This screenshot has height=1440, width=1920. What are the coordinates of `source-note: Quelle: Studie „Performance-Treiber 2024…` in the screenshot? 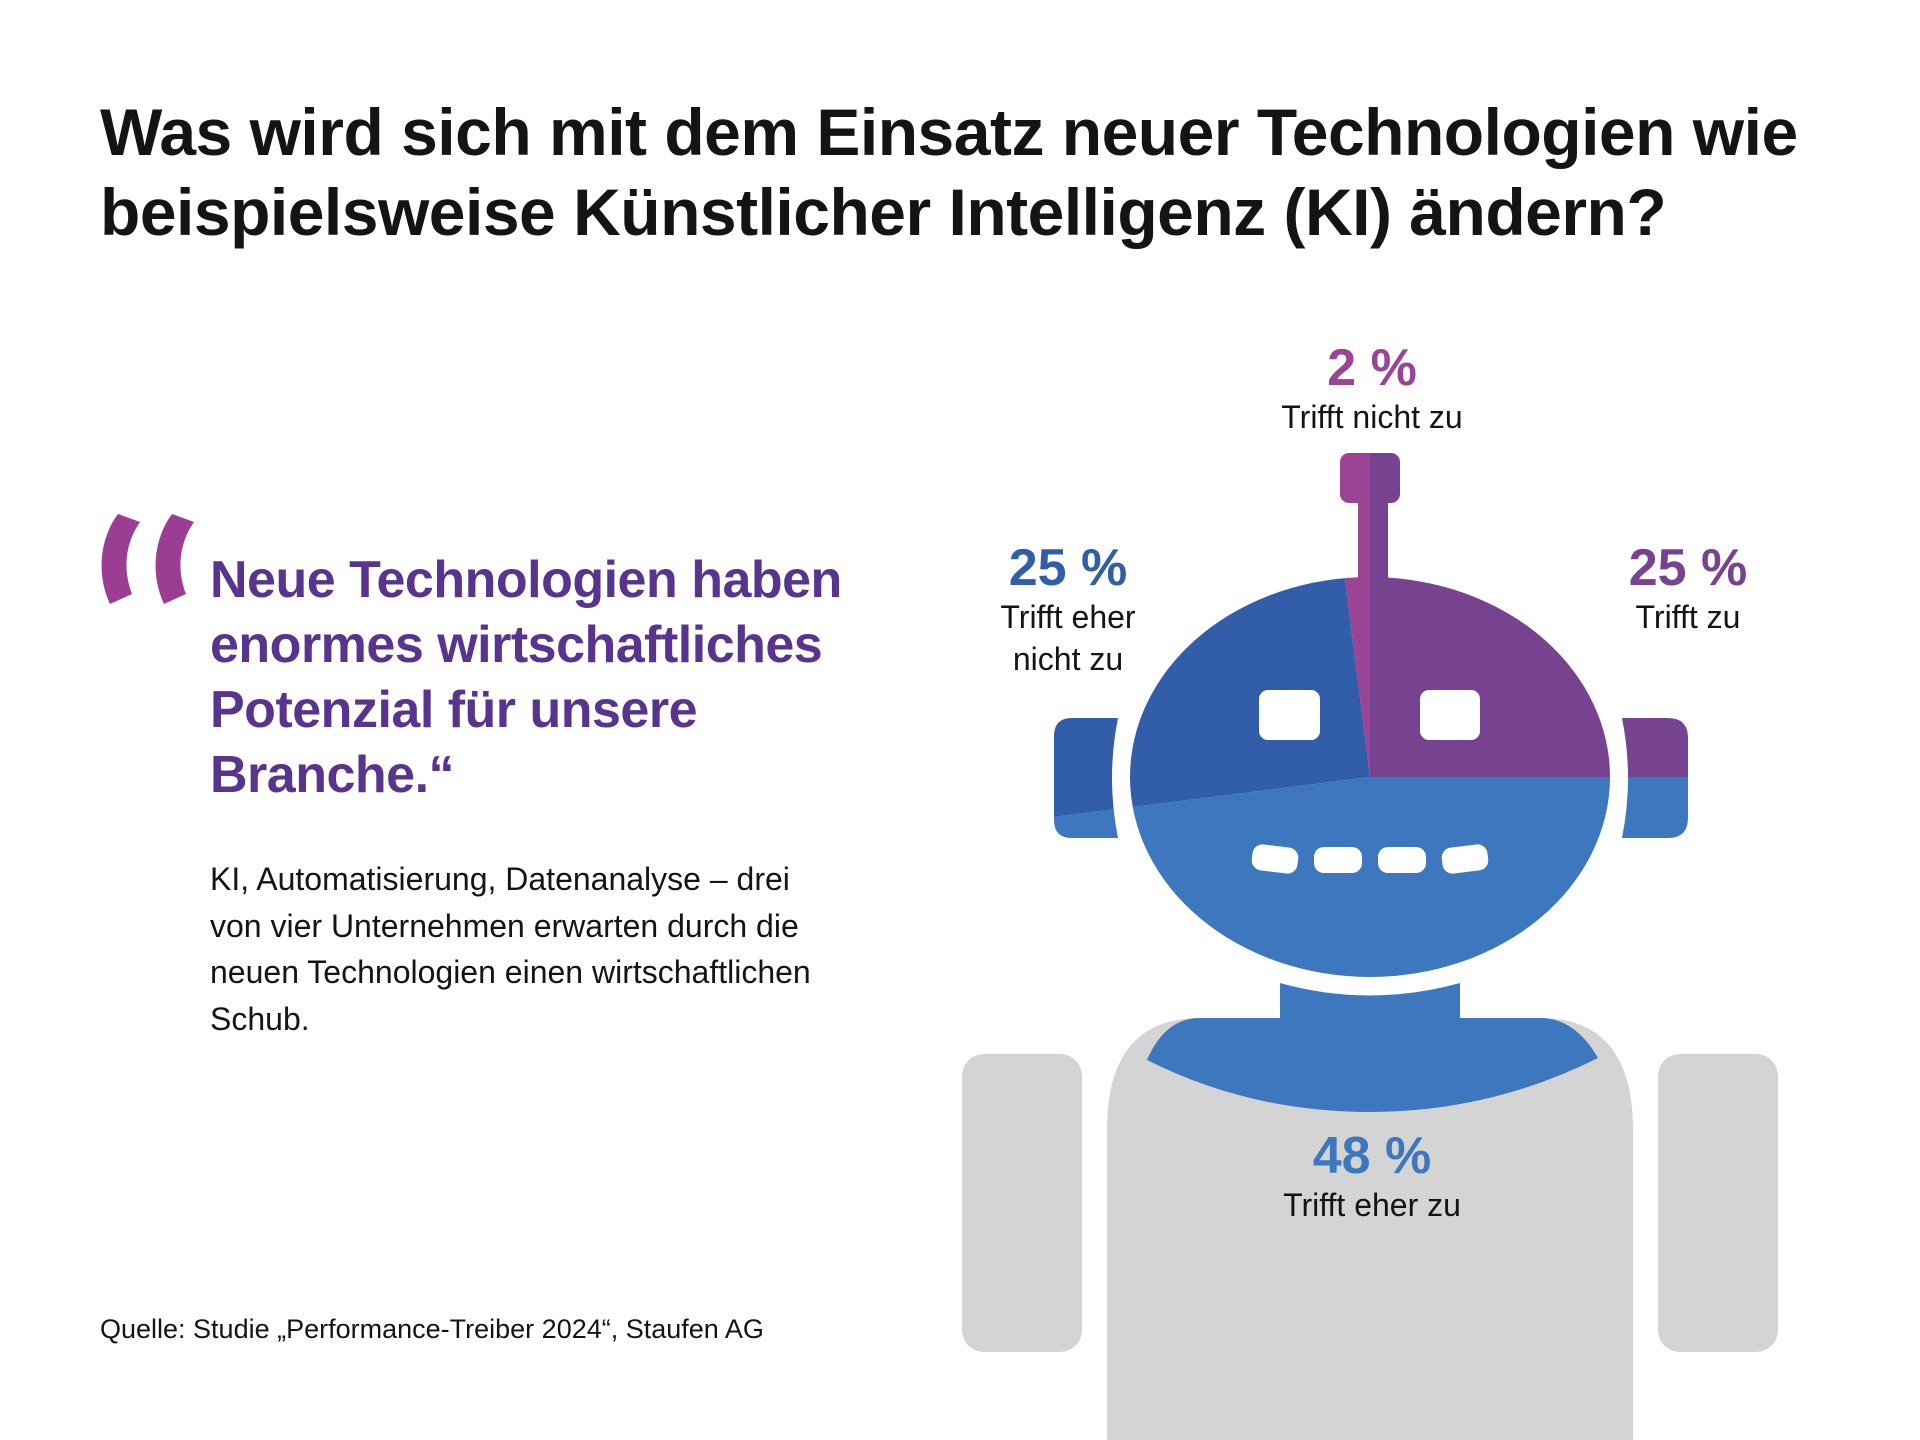 It's located at (432, 1329).